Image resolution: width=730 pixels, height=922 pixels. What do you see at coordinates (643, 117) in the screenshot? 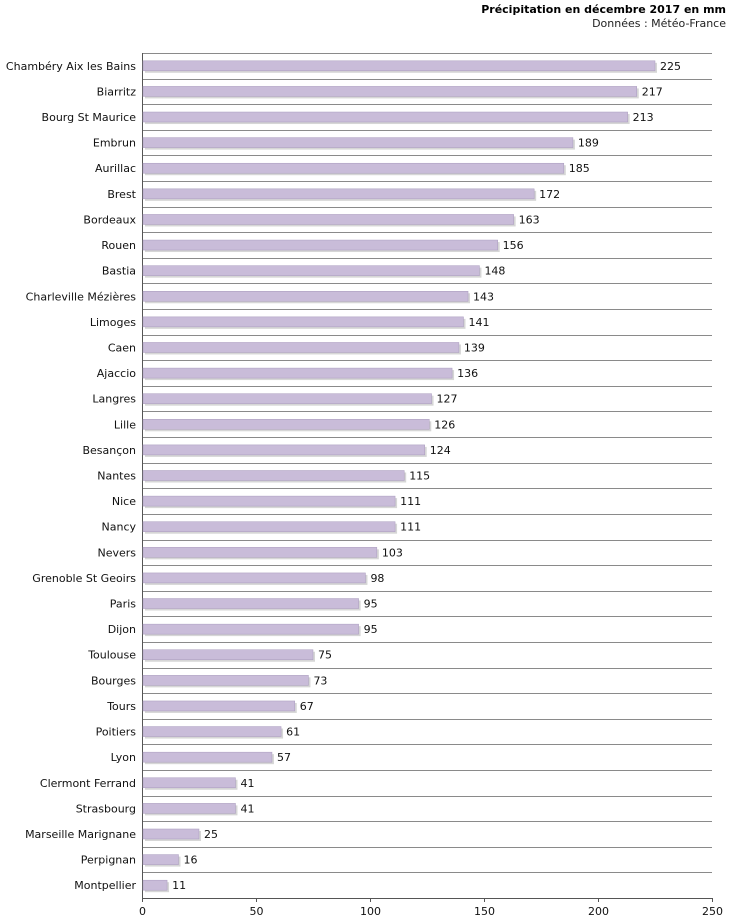
I see `value-label: 213` at bounding box center [643, 117].